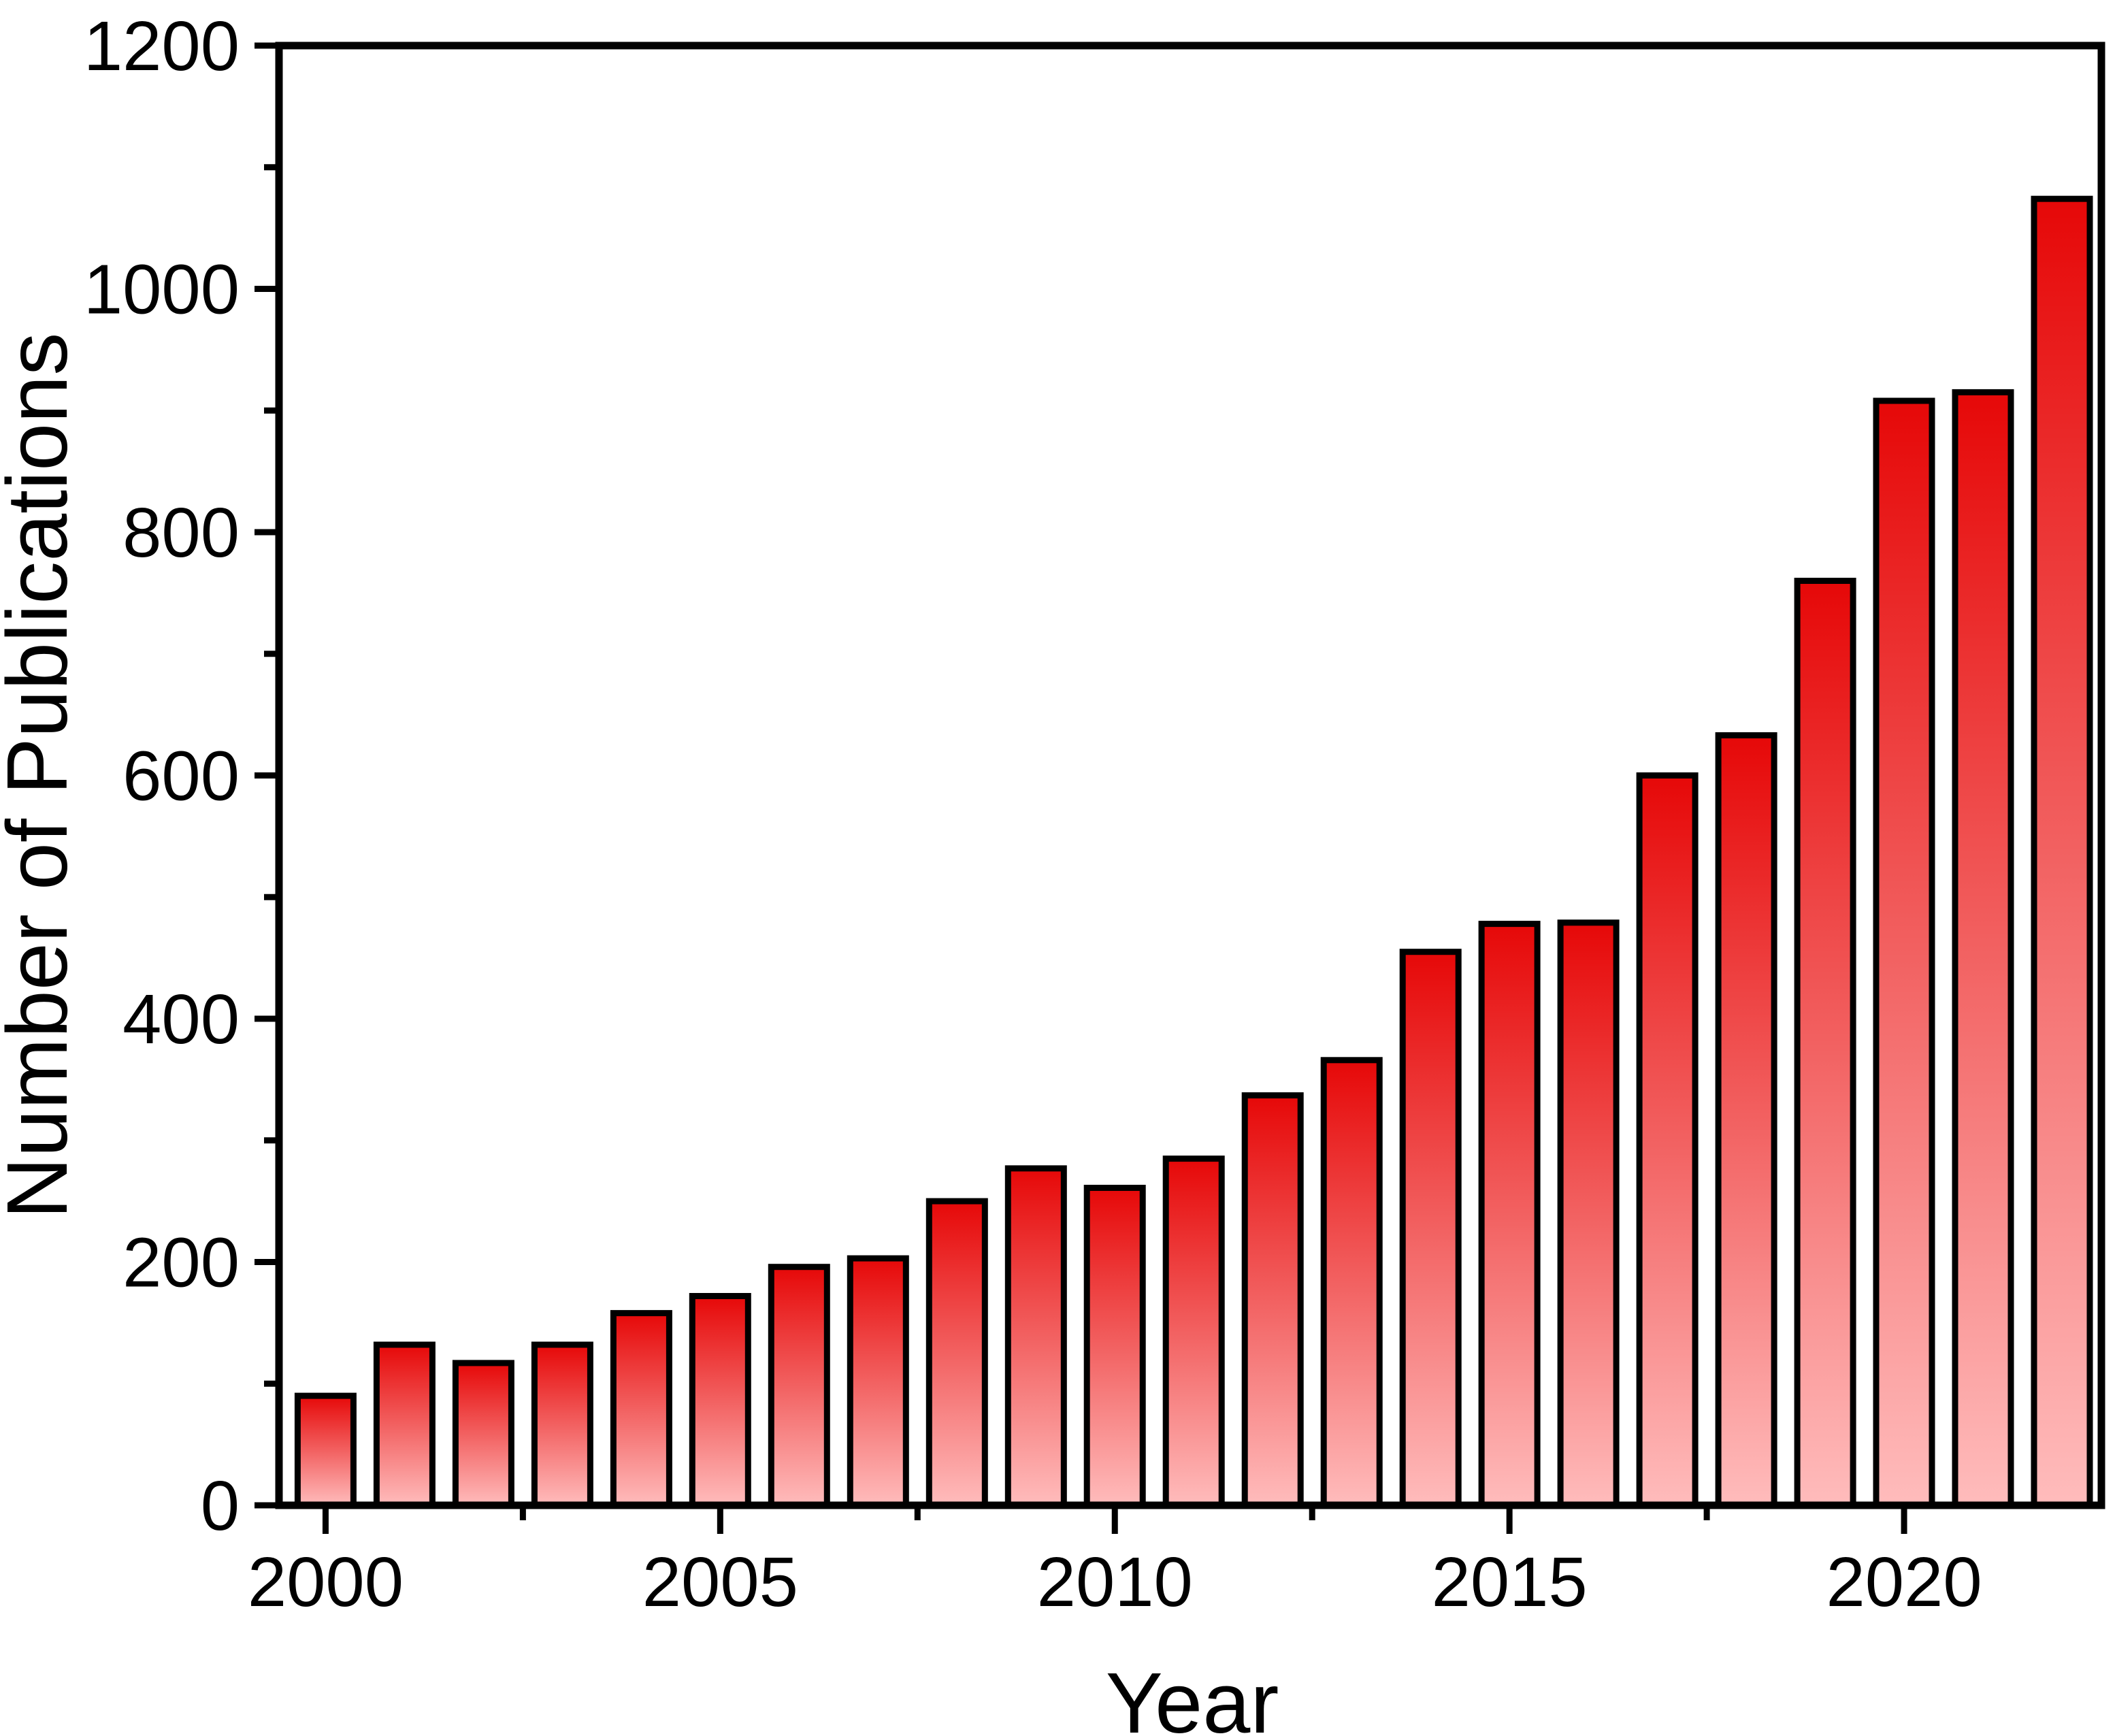 This screenshot has width=2115, height=1736. I want to click on y-axis-title: Number of Publications, so click(42, 776).